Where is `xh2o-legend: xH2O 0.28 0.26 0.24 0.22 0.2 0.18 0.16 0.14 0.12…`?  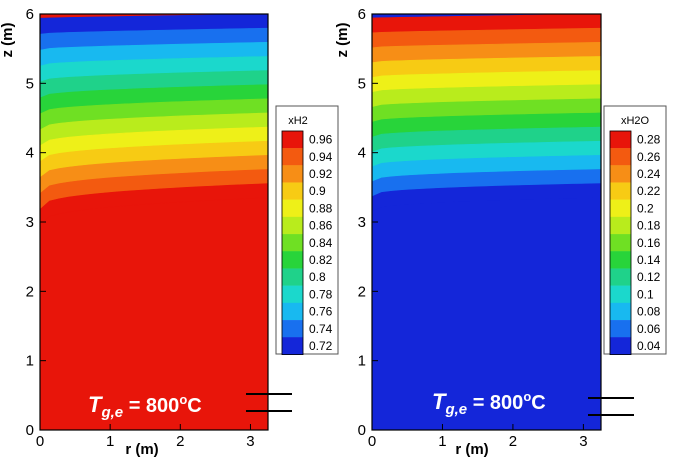 xh2o-legend: xH2O 0.28 0.26 0.24 0.22 0.2 0.18 0.16 0.14 0.12… is located at coordinates (635, 230).